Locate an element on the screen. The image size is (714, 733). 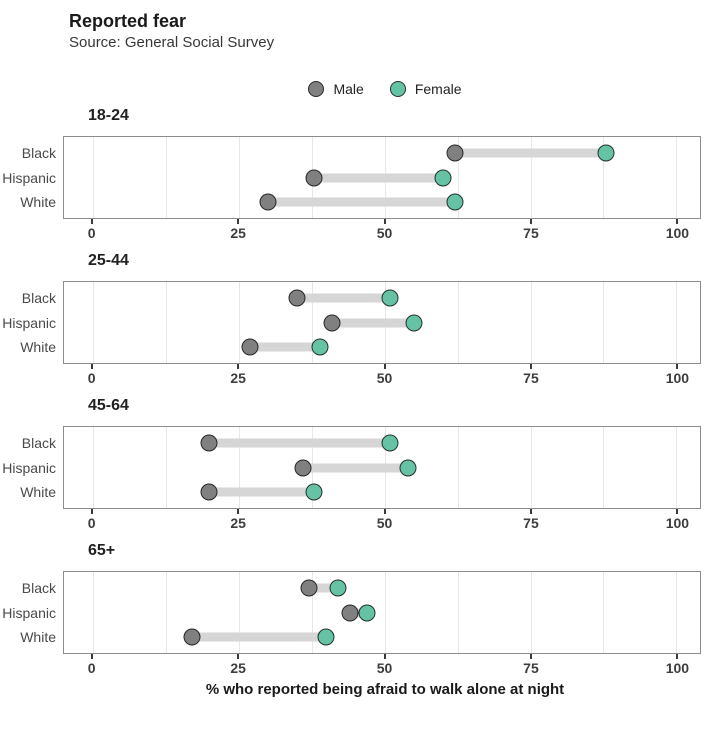
chart-title: Reported fear is located at coordinates (128, 21).